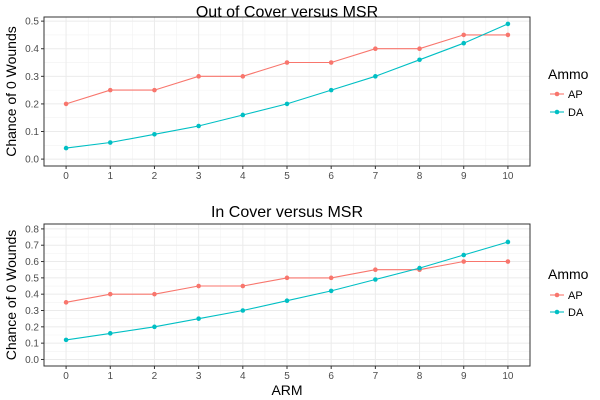 The width and height of the screenshot is (600, 400). What do you see at coordinates (32, 246) in the screenshot?
I see `y-tick-label: 0.7` at bounding box center [32, 246].